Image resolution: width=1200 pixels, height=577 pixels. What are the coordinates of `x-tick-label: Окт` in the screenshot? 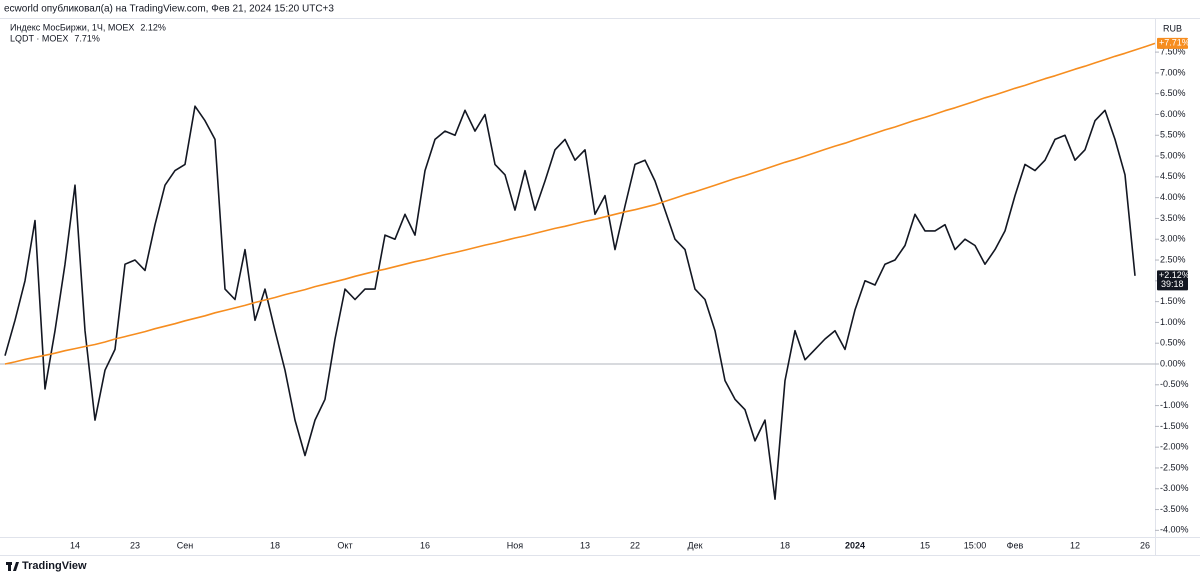 It's located at (344, 545).